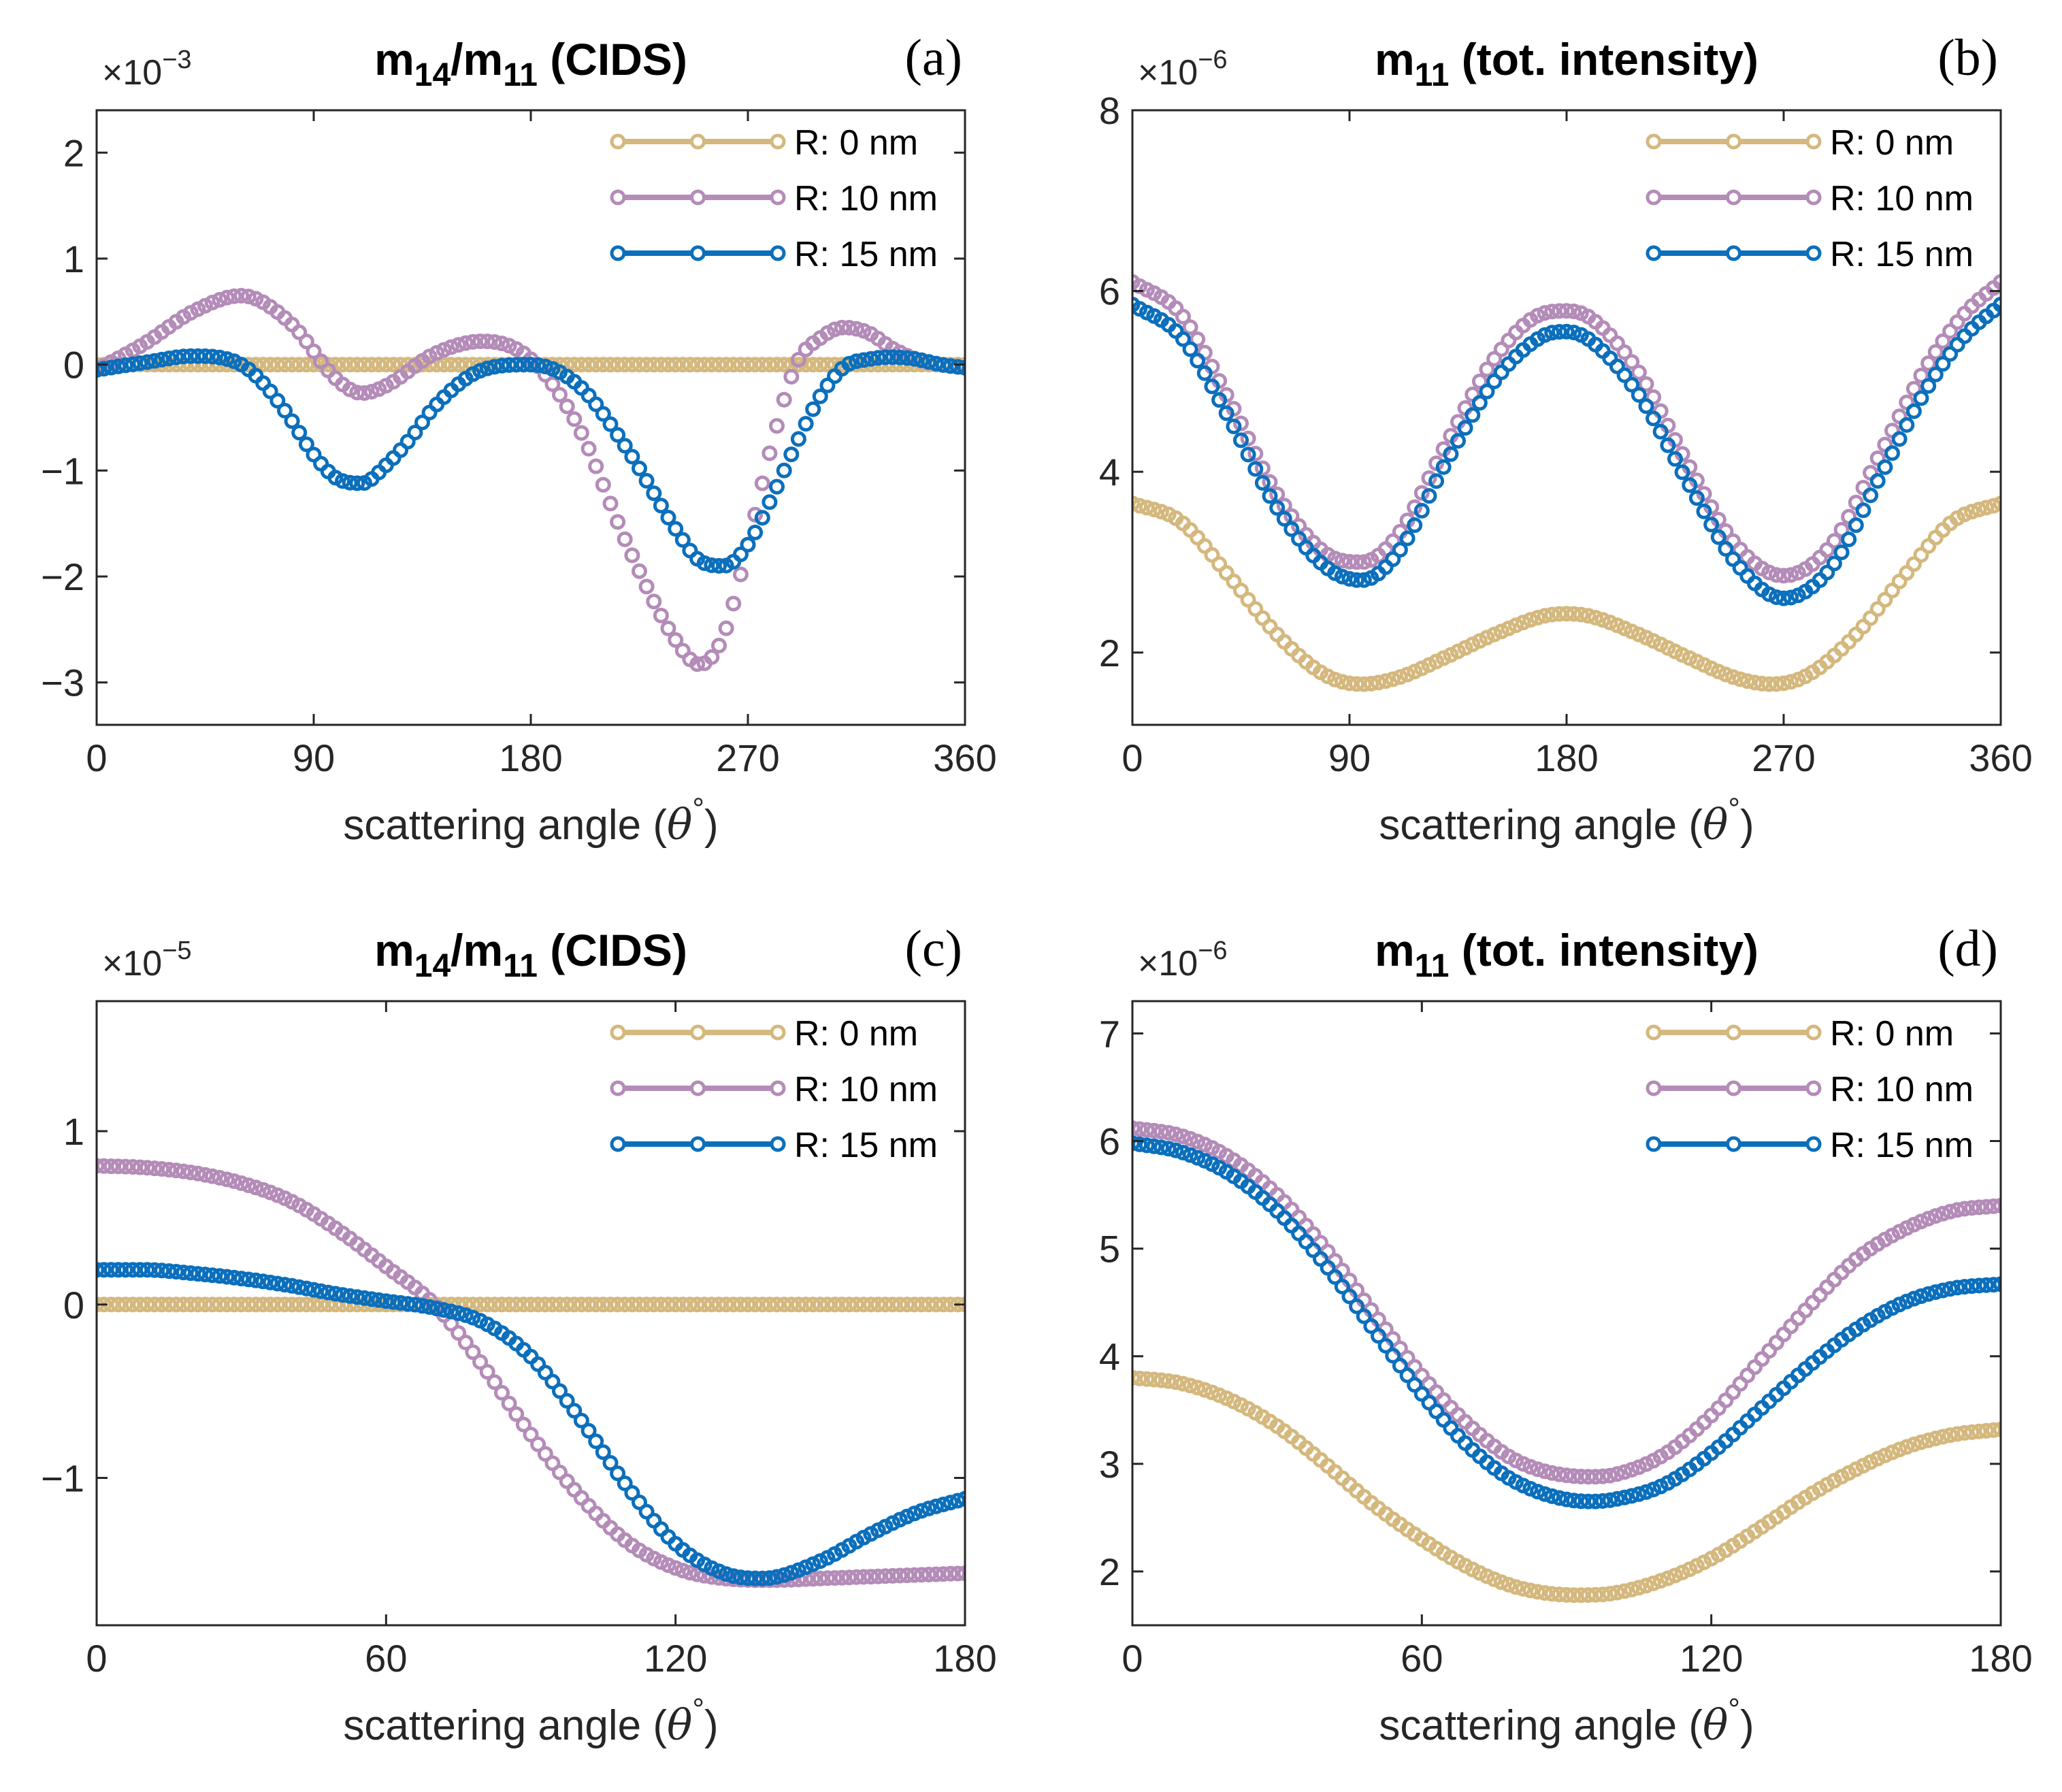 The image size is (2062, 1792). What do you see at coordinates (711, 826) in the screenshot?
I see `x-axis-label-close: )` at bounding box center [711, 826].